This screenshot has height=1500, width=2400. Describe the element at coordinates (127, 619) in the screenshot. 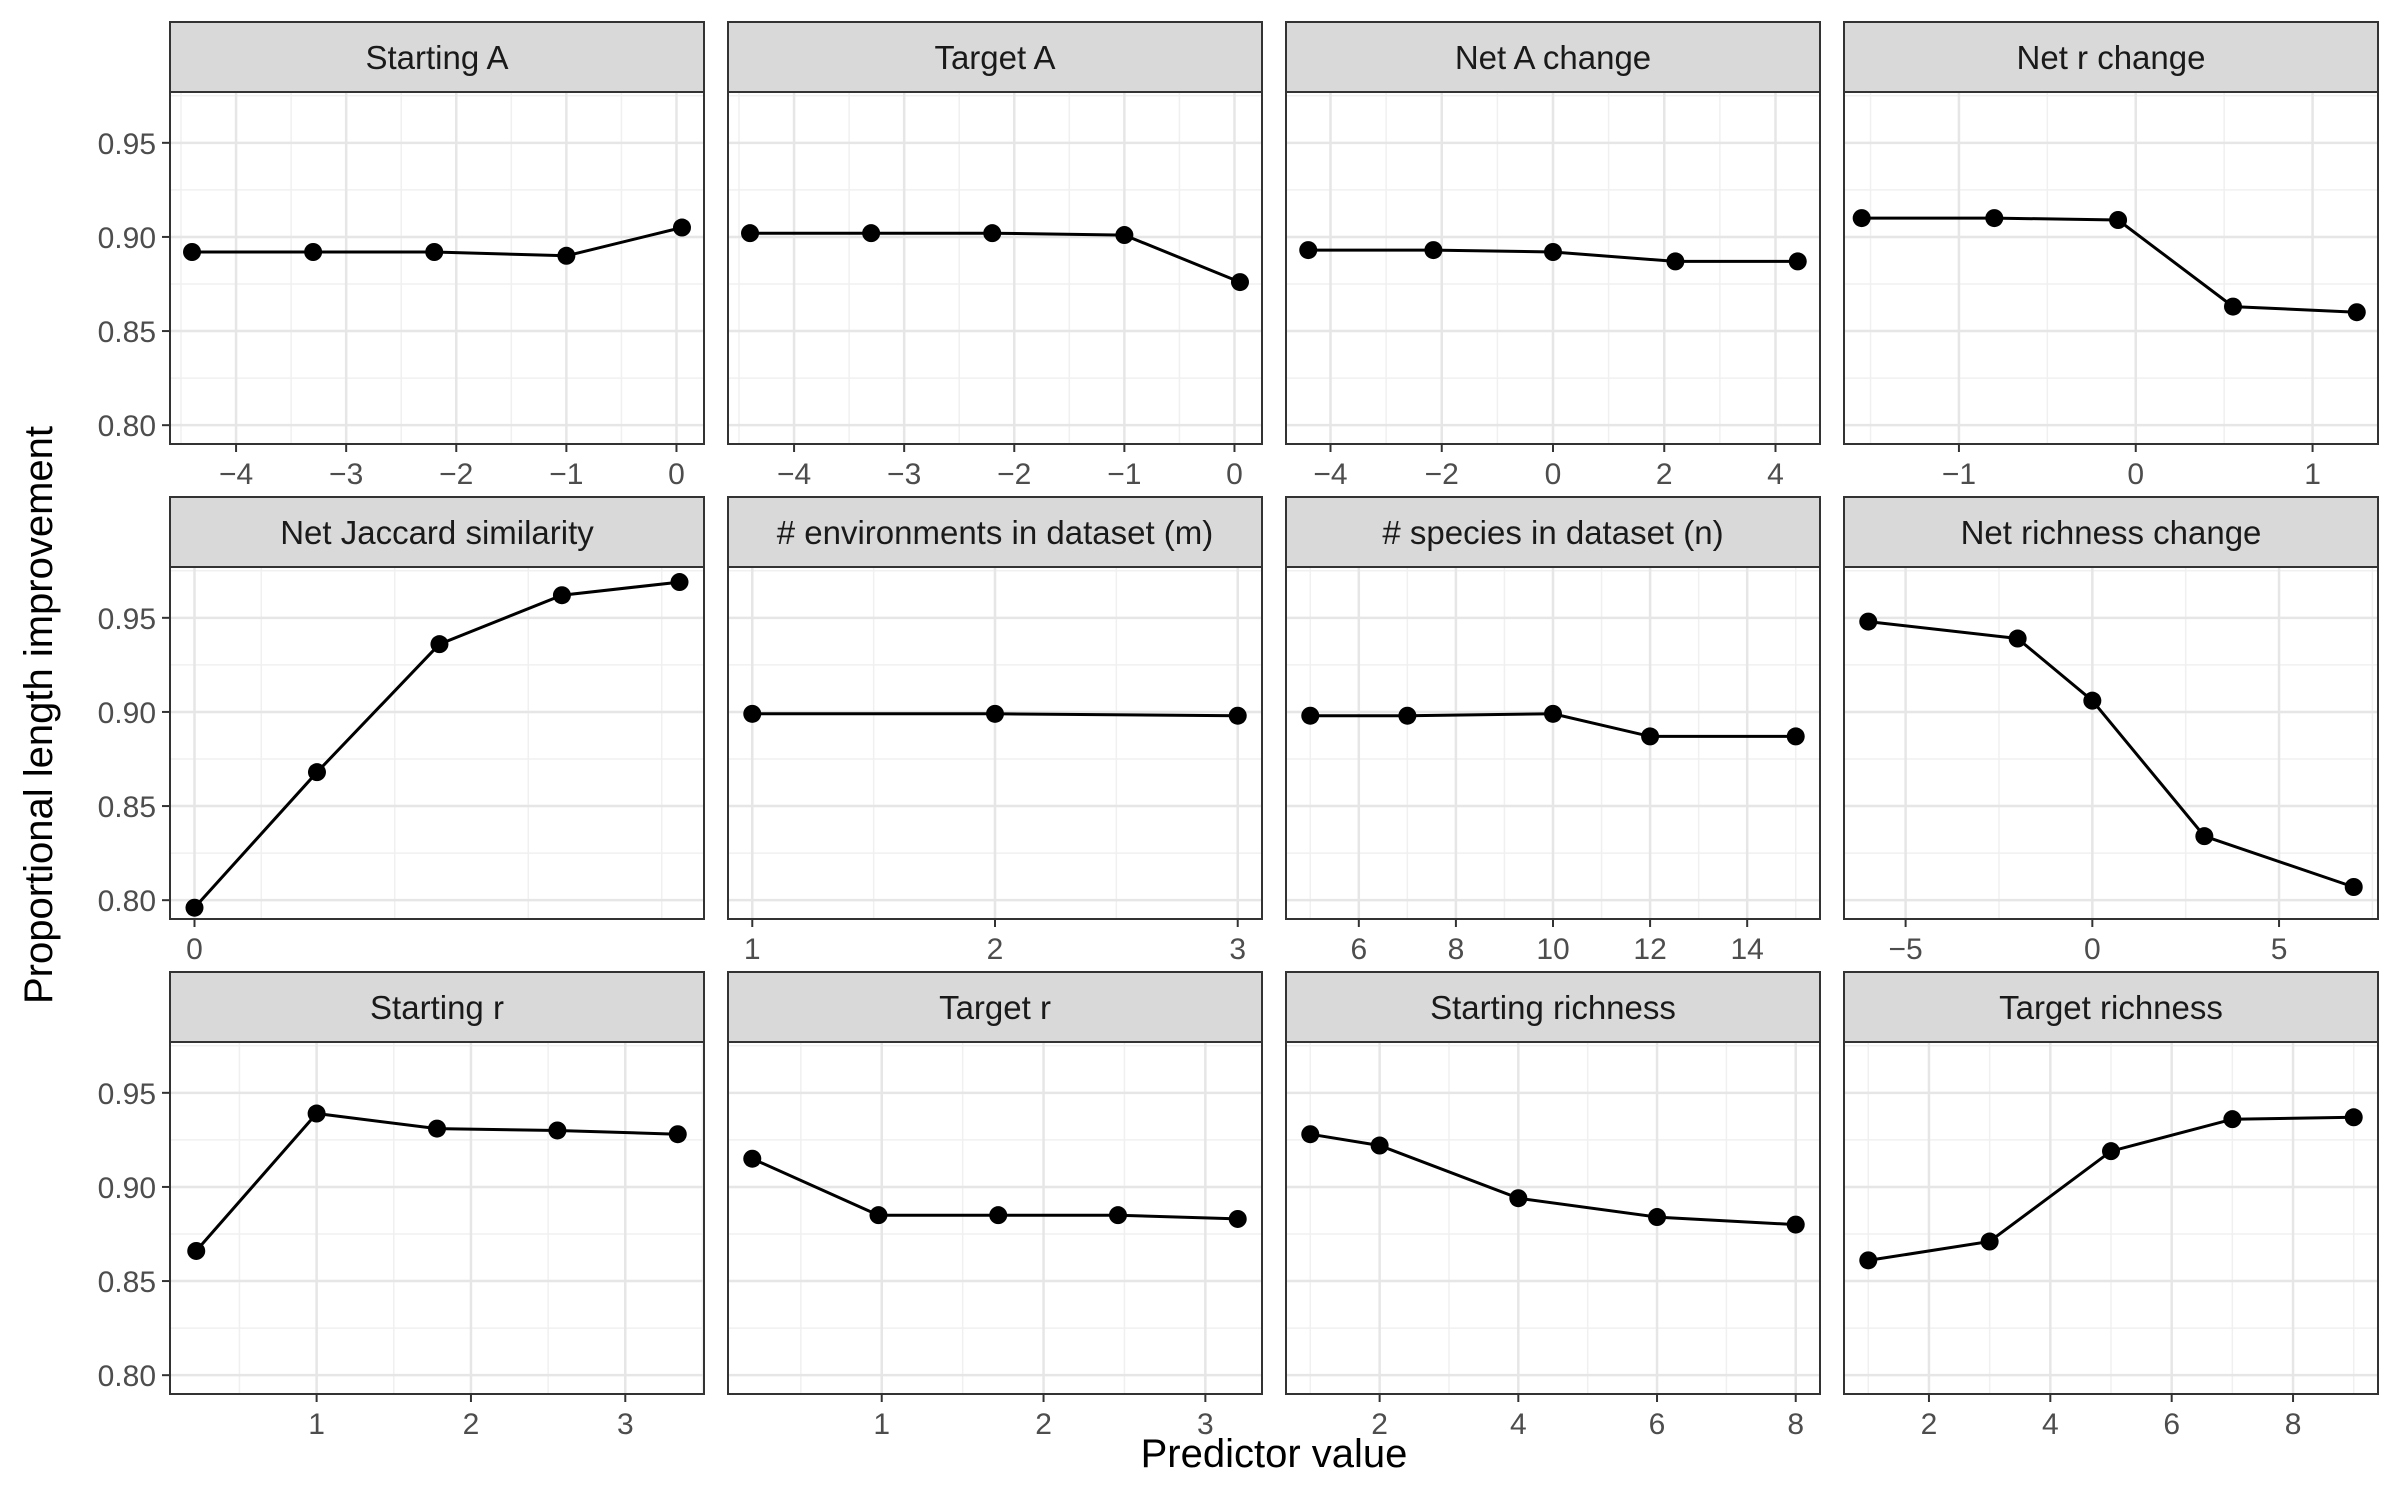

I see `y-tick-label: 0.95` at that location.